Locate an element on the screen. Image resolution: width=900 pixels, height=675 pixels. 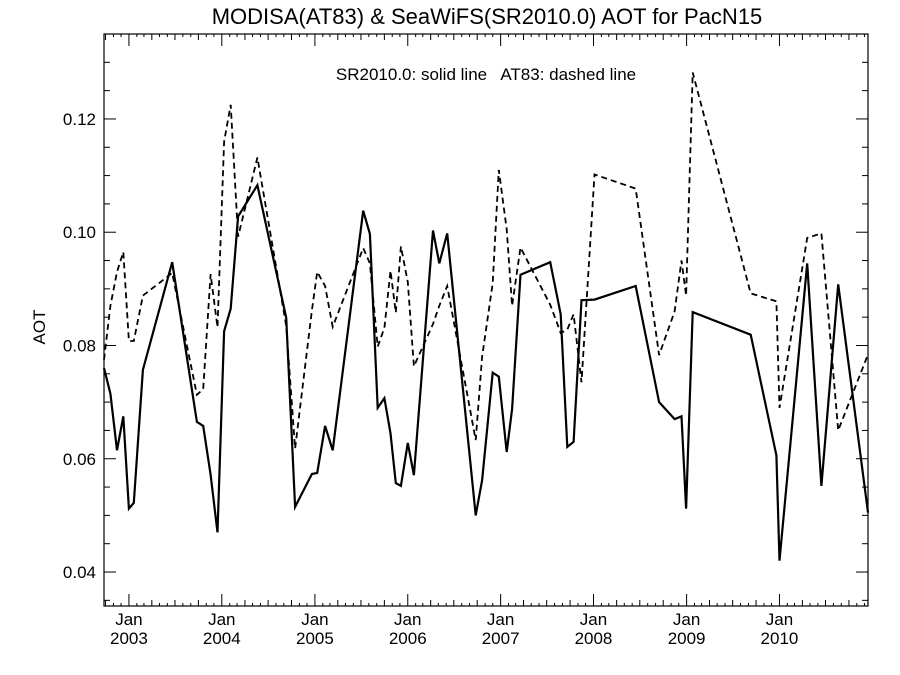
x-tick-label-year: 2005 is located at coordinates (315, 638).